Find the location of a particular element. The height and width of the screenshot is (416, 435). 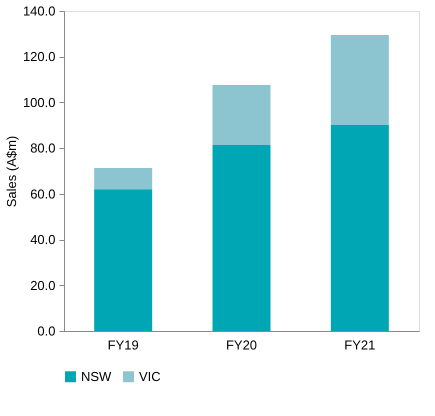

y-tick-label: 140.0 is located at coordinates (39, 11).